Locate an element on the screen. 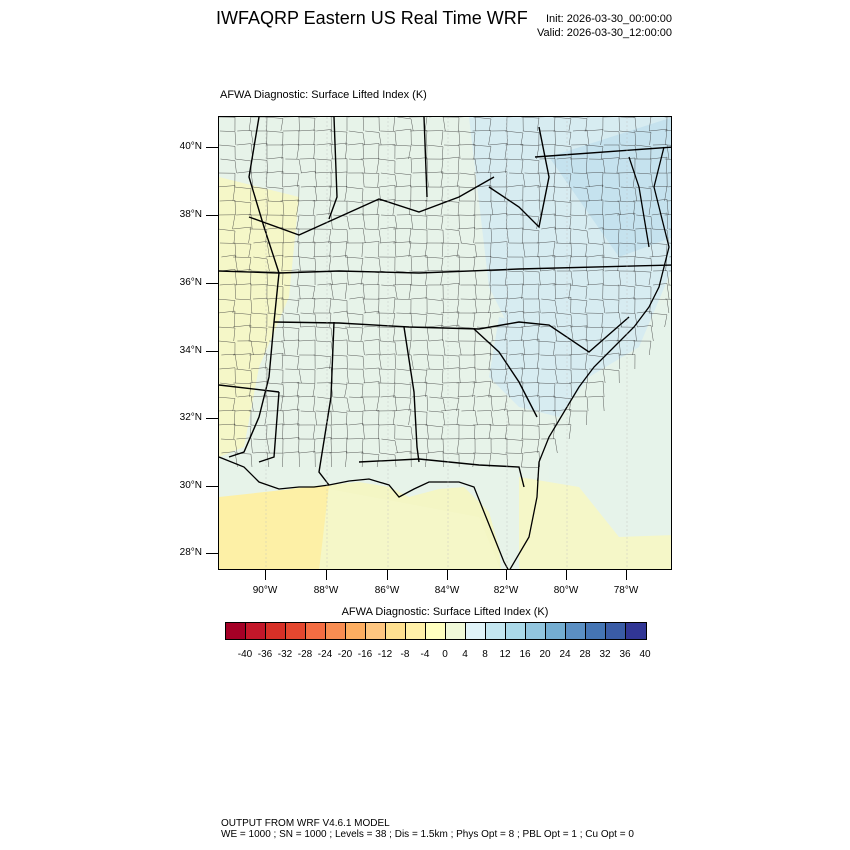  boundary-il-in is located at coordinates (333, 168).